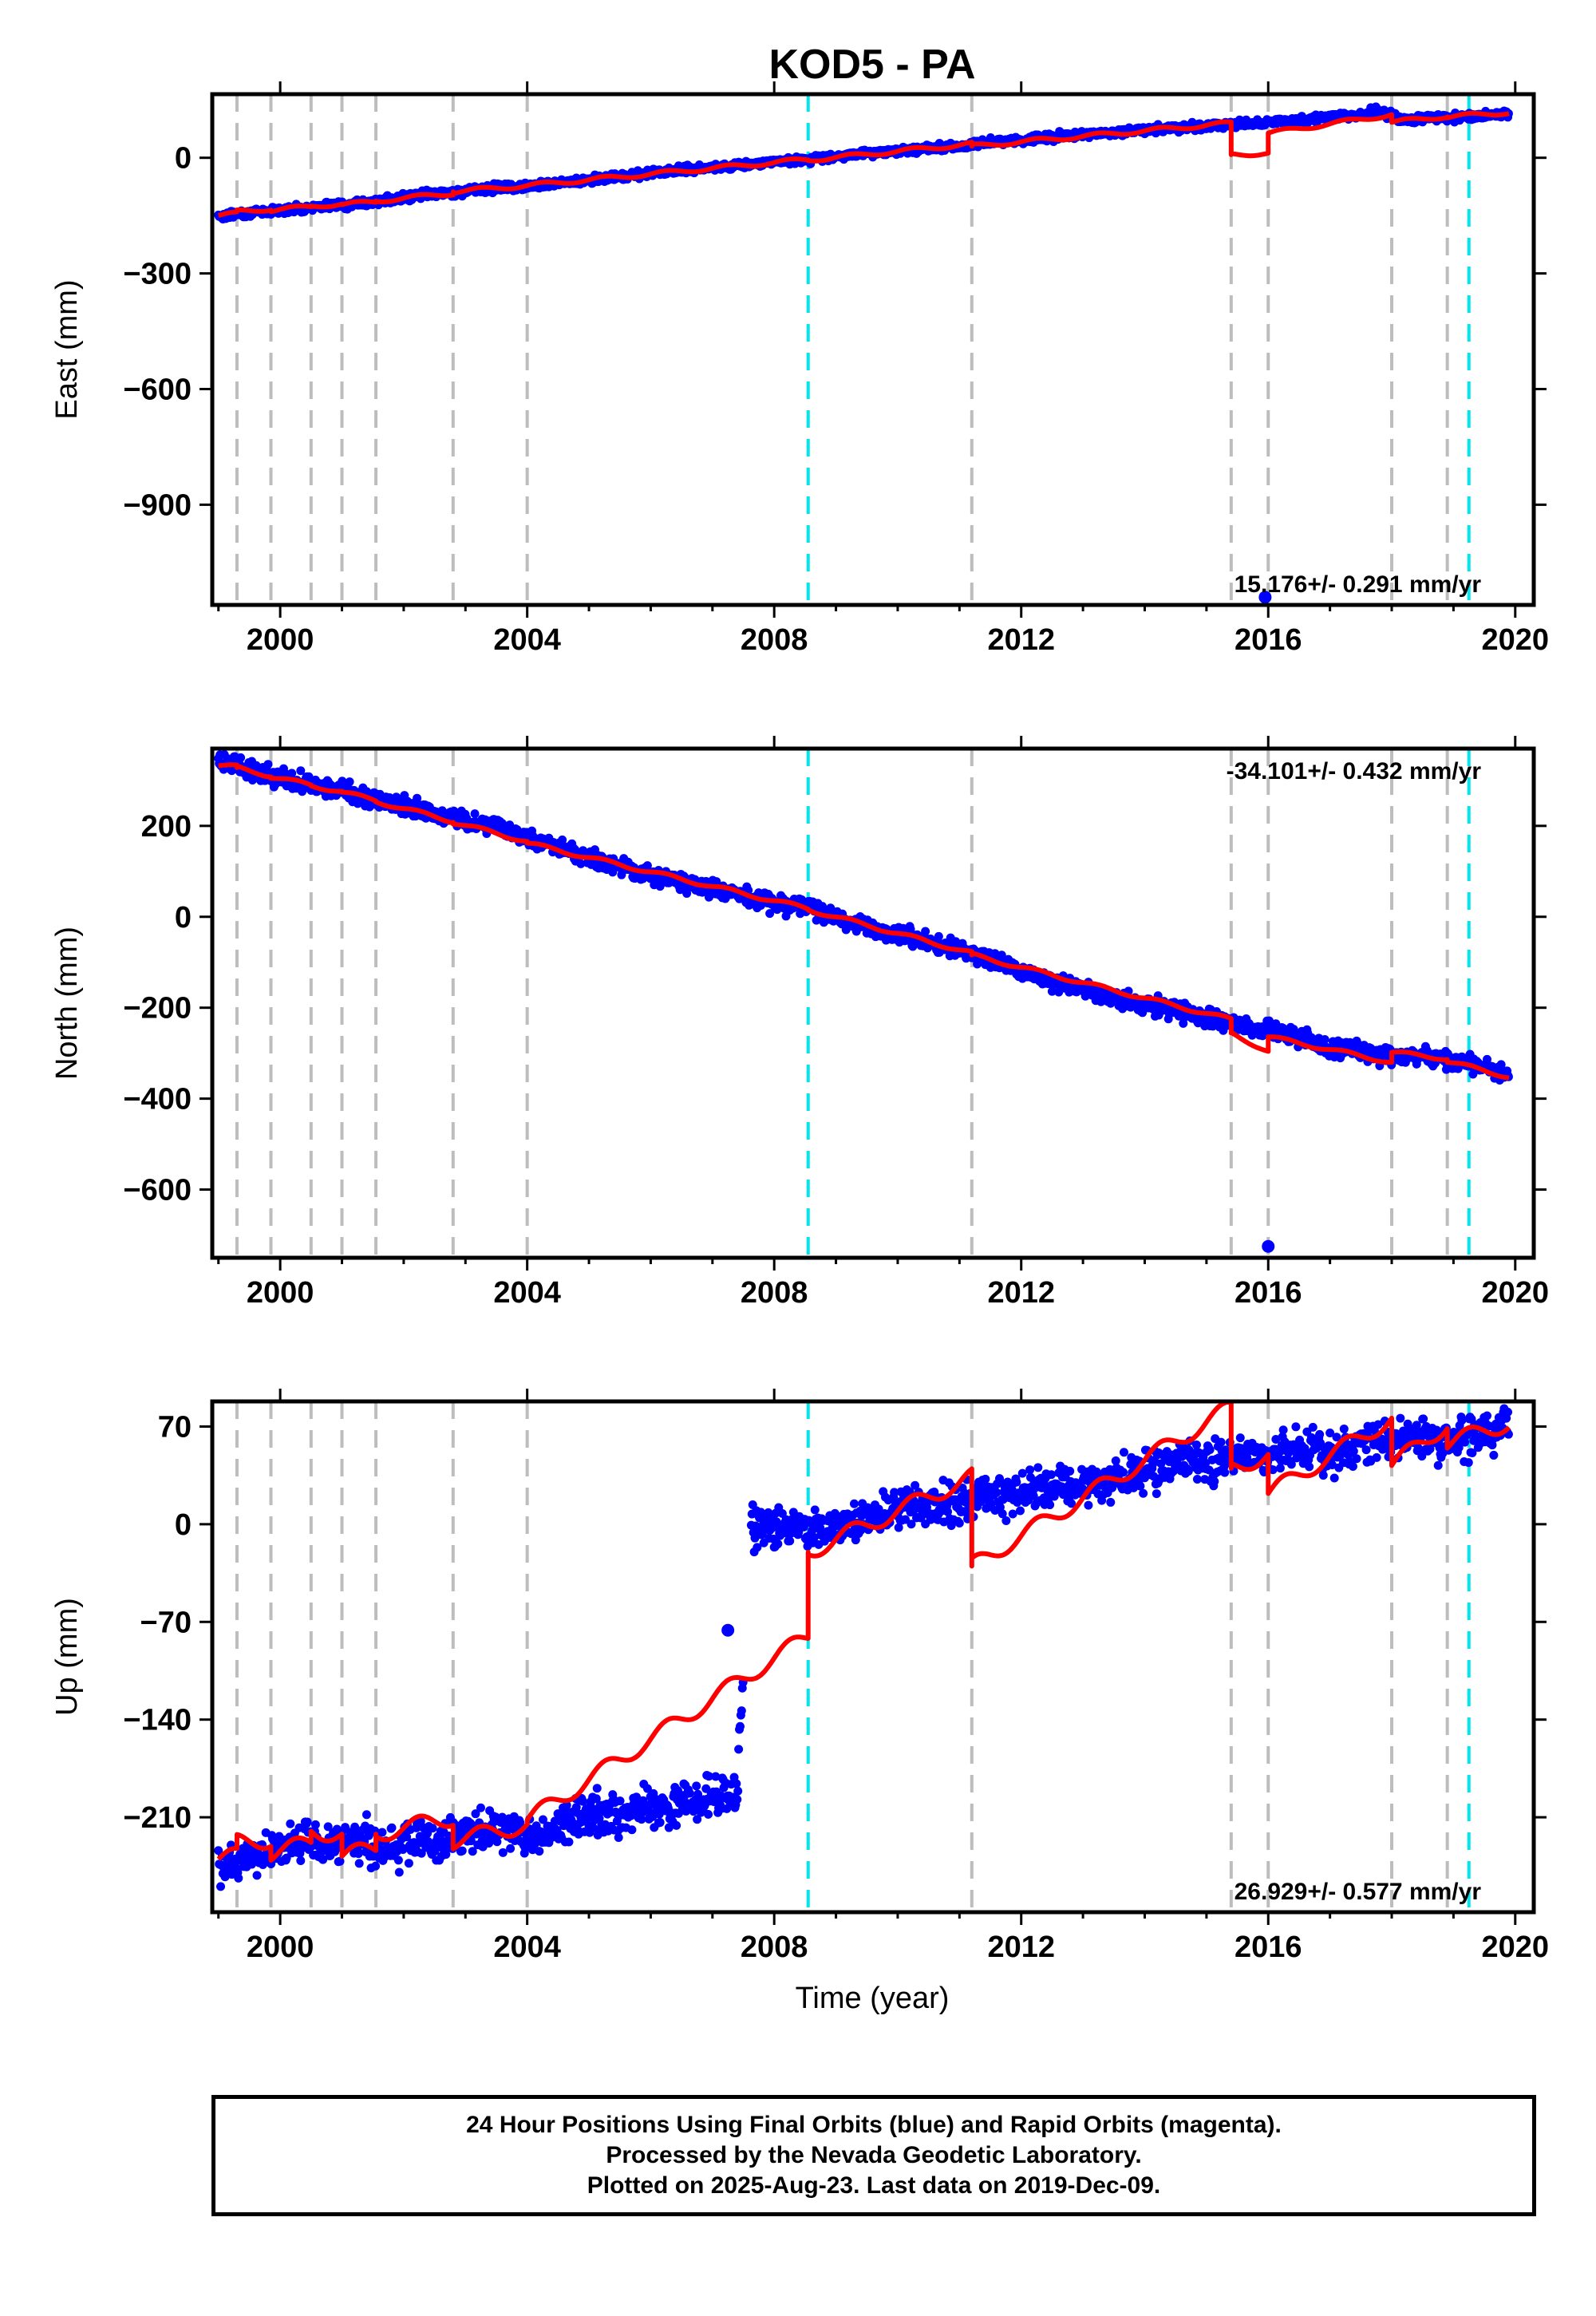 This screenshot has width=1596, height=2316. What do you see at coordinates (871, 64) in the screenshot?
I see `chart-title: KOD5 - PA` at bounding box center [871, 64].